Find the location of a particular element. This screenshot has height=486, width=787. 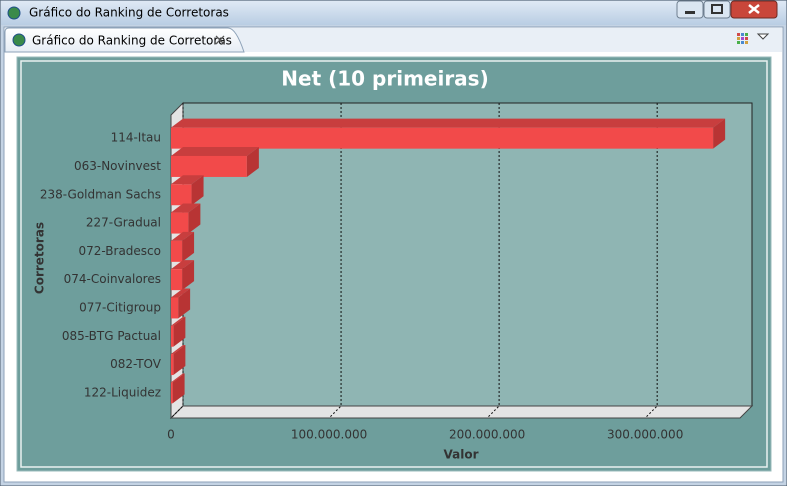

y-tick-label: 122-Liquidez is located at coordinates (122, 392).